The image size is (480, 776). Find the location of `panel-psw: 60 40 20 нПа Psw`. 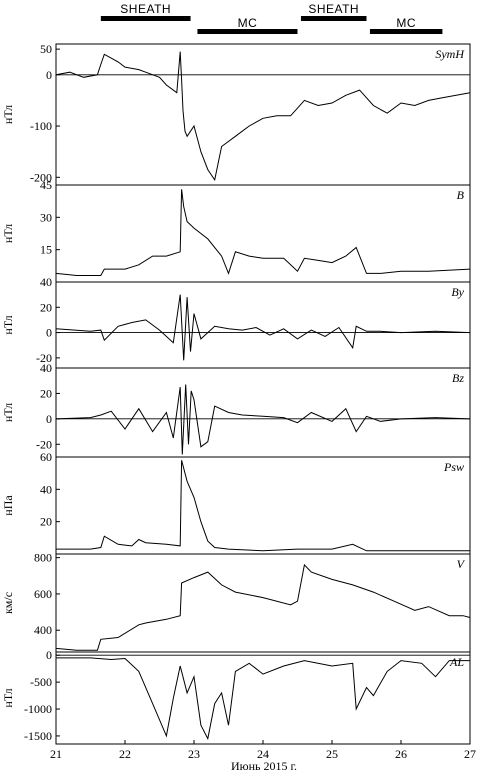

panel-psw: 60 40 20 нПа Psw is located at coordinates (236, 502).